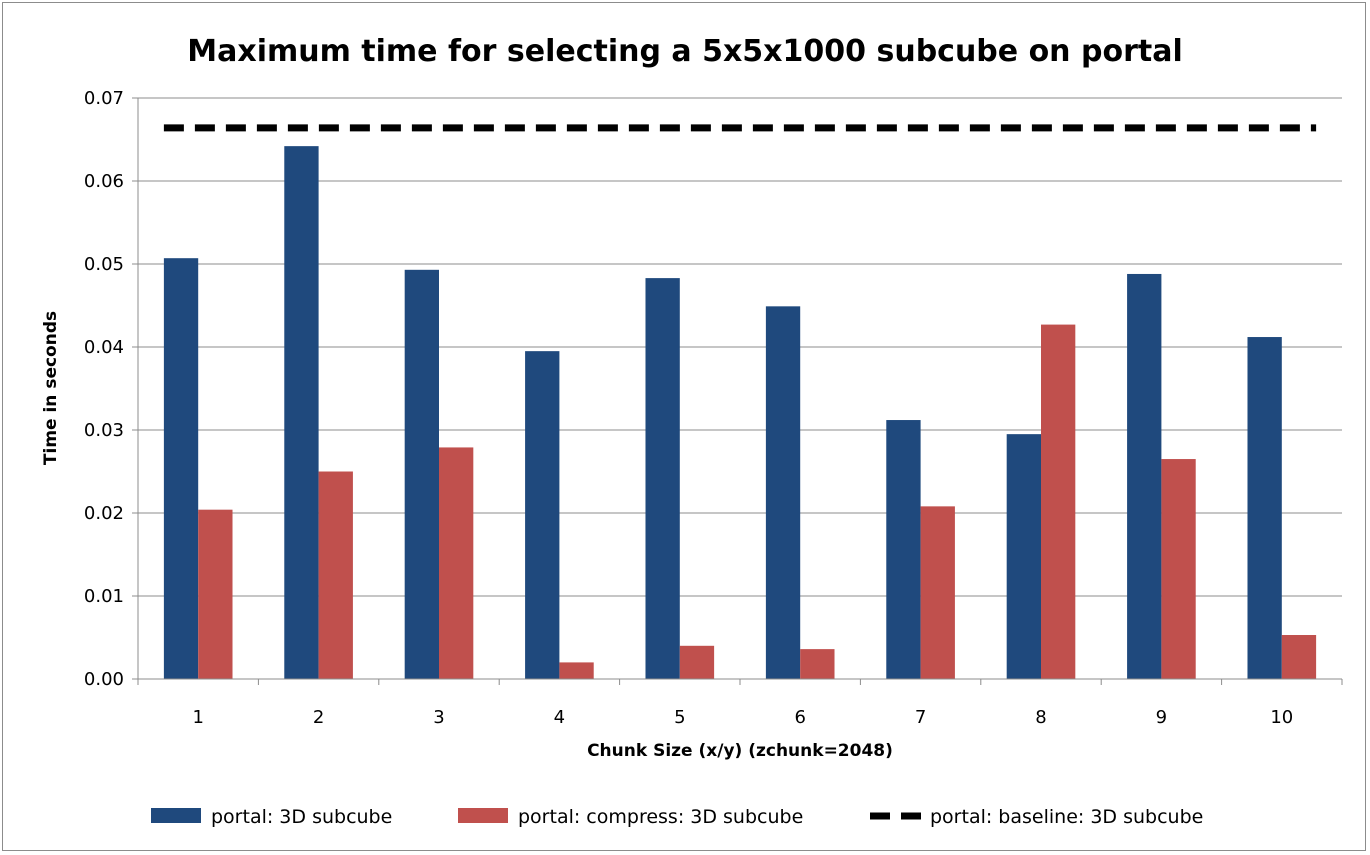 This screenshot has height=855, width=1370. I want to click on x-axis-label: Chunk Size (x/y) (zchunk=2048), so click(740, 751).